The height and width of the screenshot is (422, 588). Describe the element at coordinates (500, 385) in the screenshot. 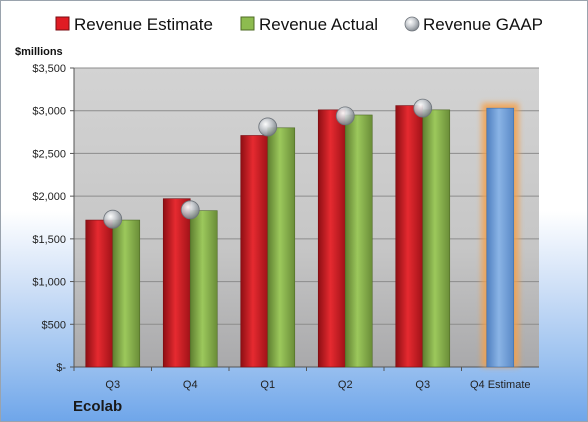

I see `x-tick-label: Q4 Estimate` at that location.